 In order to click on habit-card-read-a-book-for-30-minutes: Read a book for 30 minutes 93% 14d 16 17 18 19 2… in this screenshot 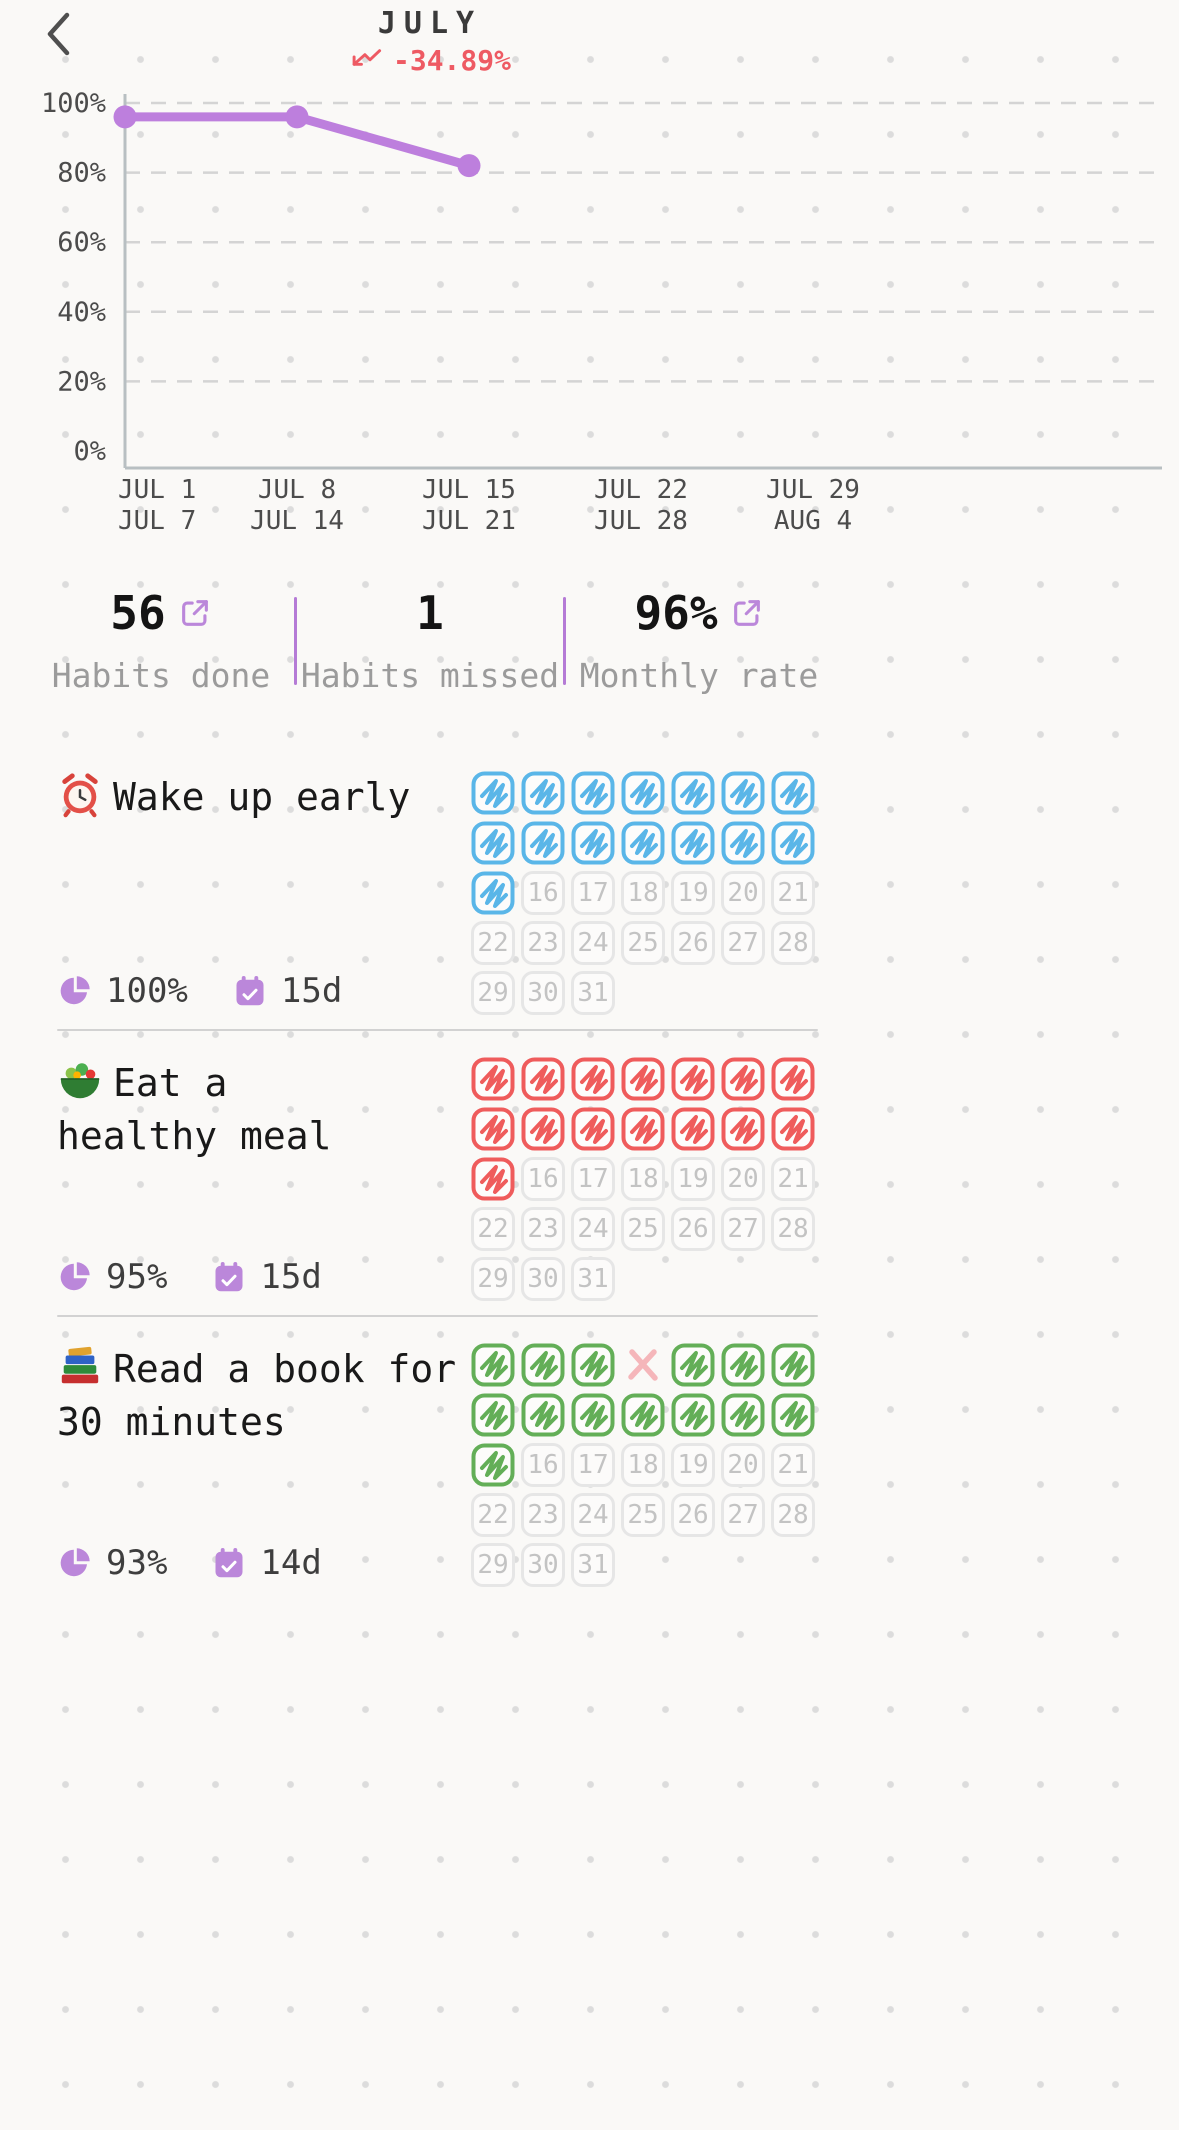, I will do `click(430, 1459)`.